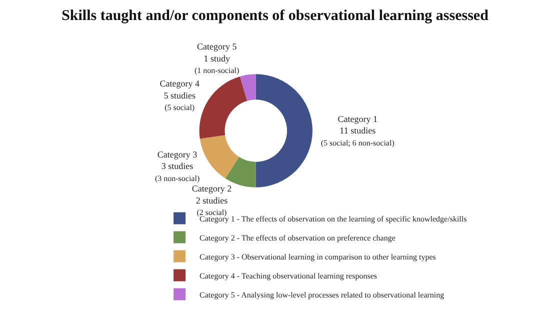 This screenshot has height=314, width=550. What do you see at coordinates (180, 95) in the screenshot?
I see `data-label: Category 4 5 studies (5 social)` at bounding box center [180, 95].